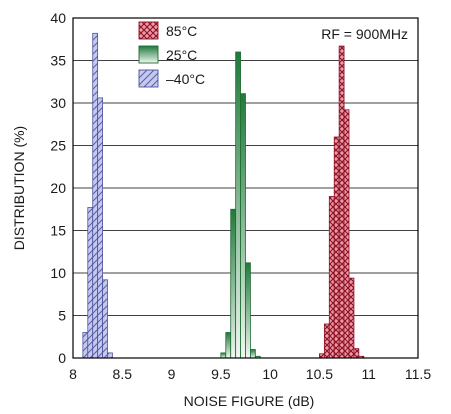 The width and height of the screenshot is (451, 414). Describe the element at coordinates (221, 374) in the screenshot. I see `x-tick-label: 9.5` at that location.